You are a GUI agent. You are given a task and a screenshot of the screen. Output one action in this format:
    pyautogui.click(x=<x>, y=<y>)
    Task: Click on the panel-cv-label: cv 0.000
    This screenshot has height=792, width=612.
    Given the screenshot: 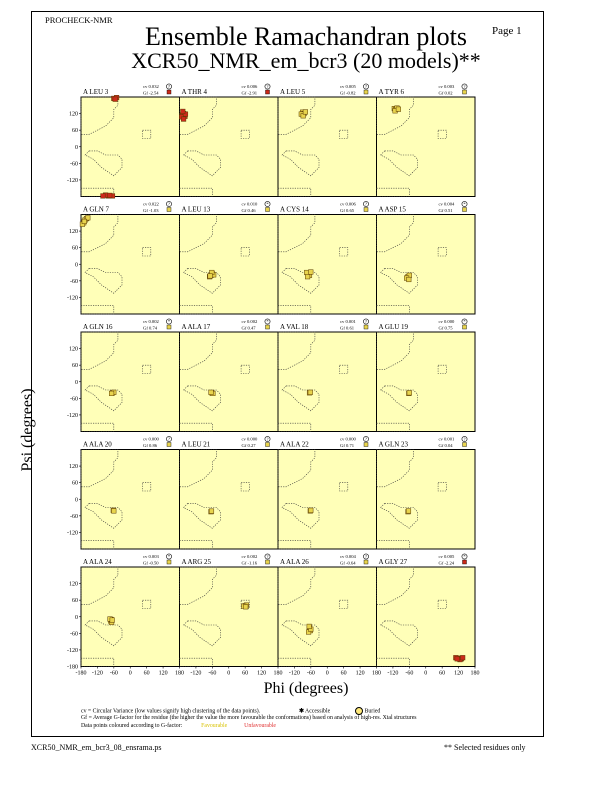 What is the action you would take?
    pyautogui.click(x=348, y=439)
    